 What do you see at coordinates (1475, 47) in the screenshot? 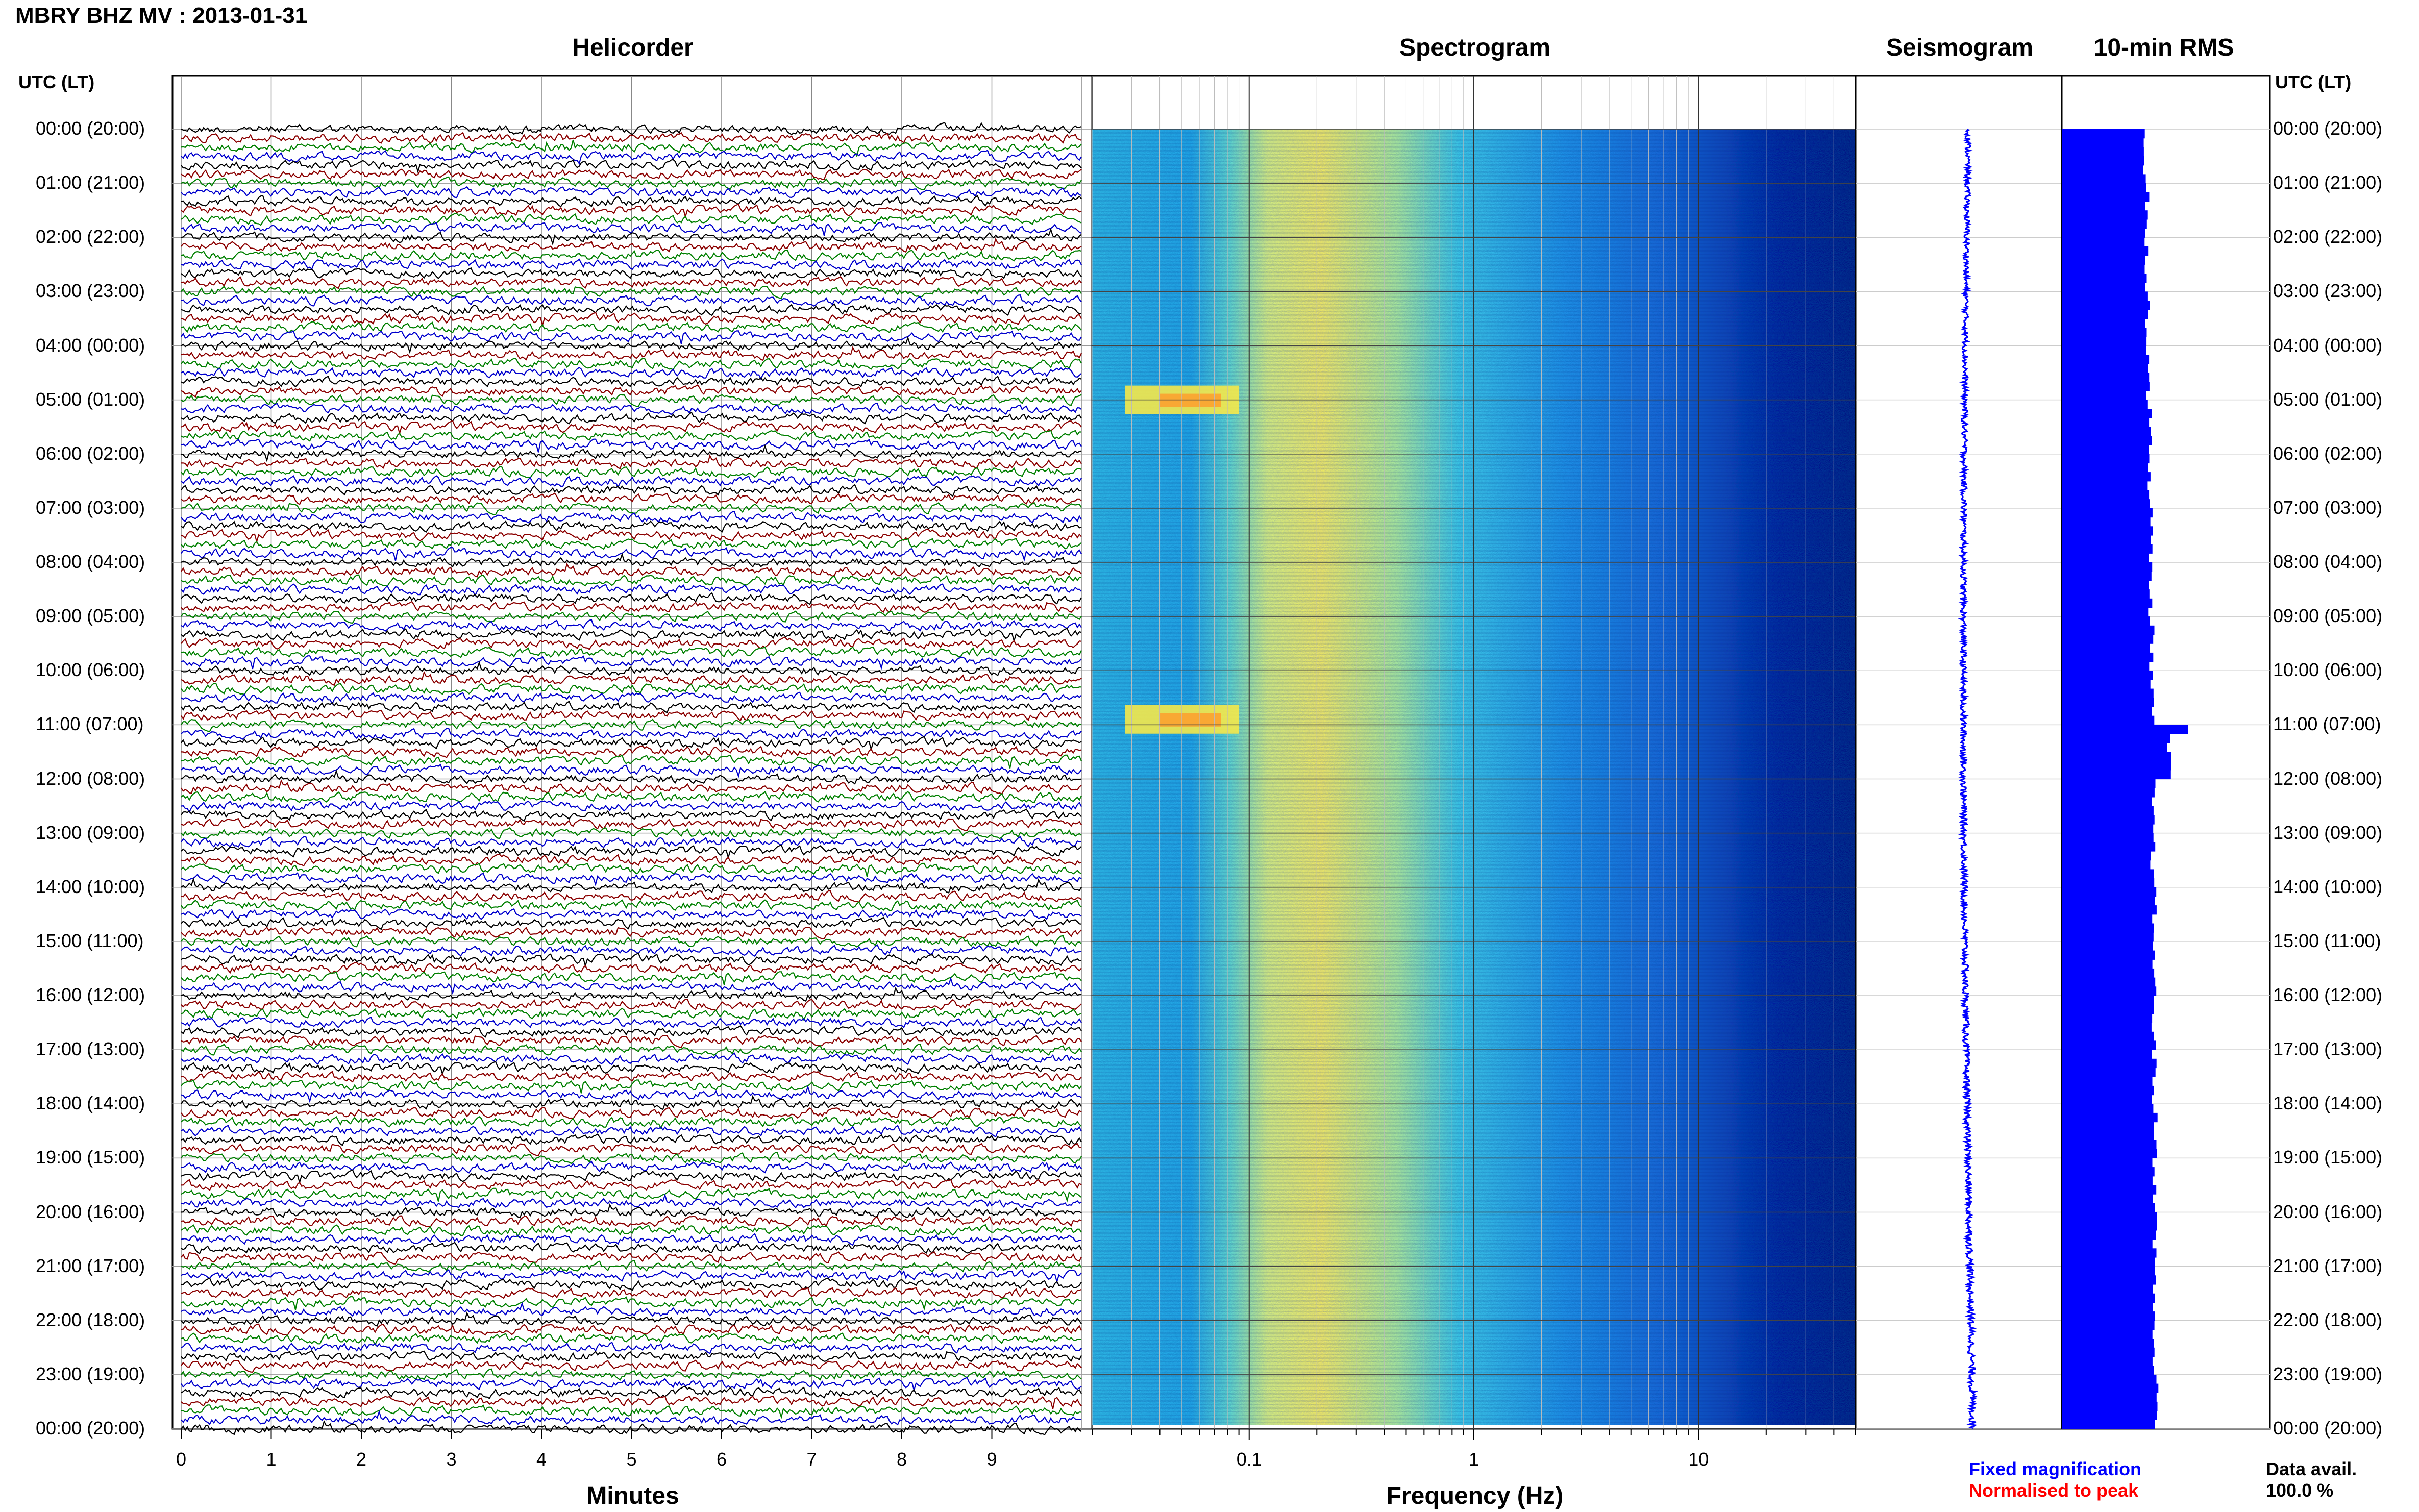
I see `spectrogram-title: Spectrogram` at bounding box center [1475, 47].